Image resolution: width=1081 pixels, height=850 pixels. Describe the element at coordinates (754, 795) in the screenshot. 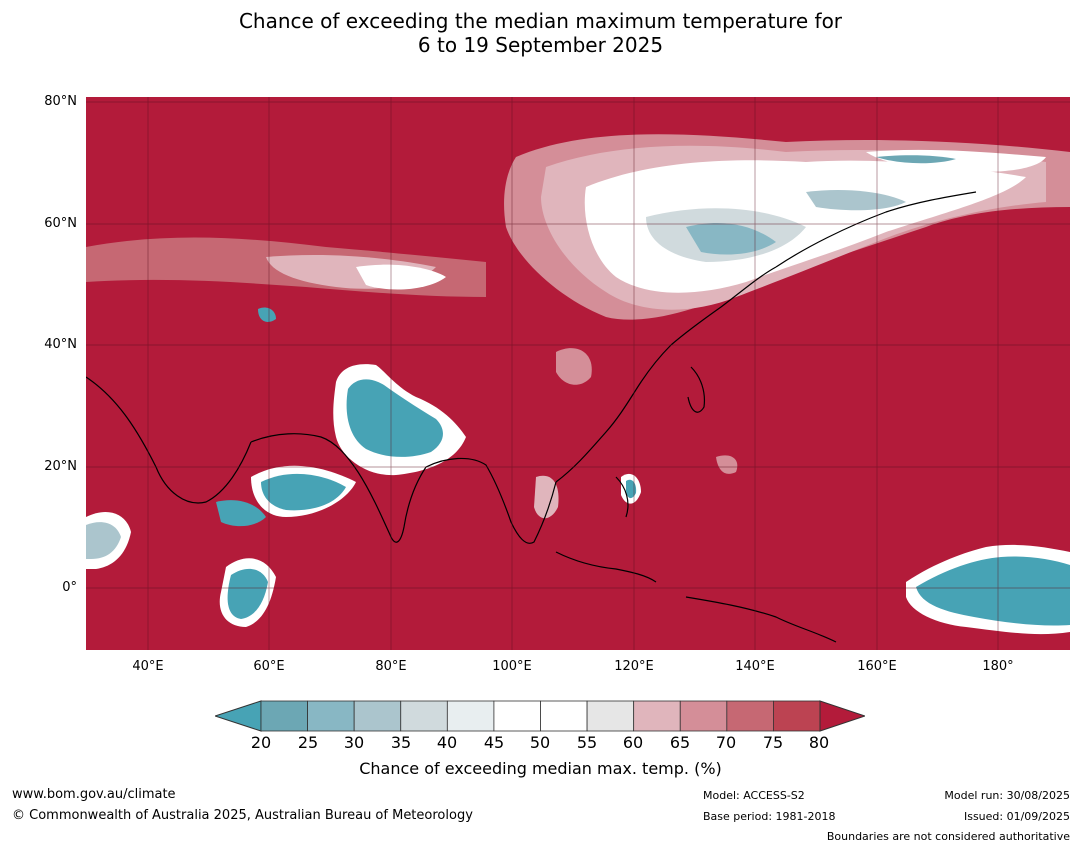

I see `footer-model: Model: ACCESS-S2` at that location.